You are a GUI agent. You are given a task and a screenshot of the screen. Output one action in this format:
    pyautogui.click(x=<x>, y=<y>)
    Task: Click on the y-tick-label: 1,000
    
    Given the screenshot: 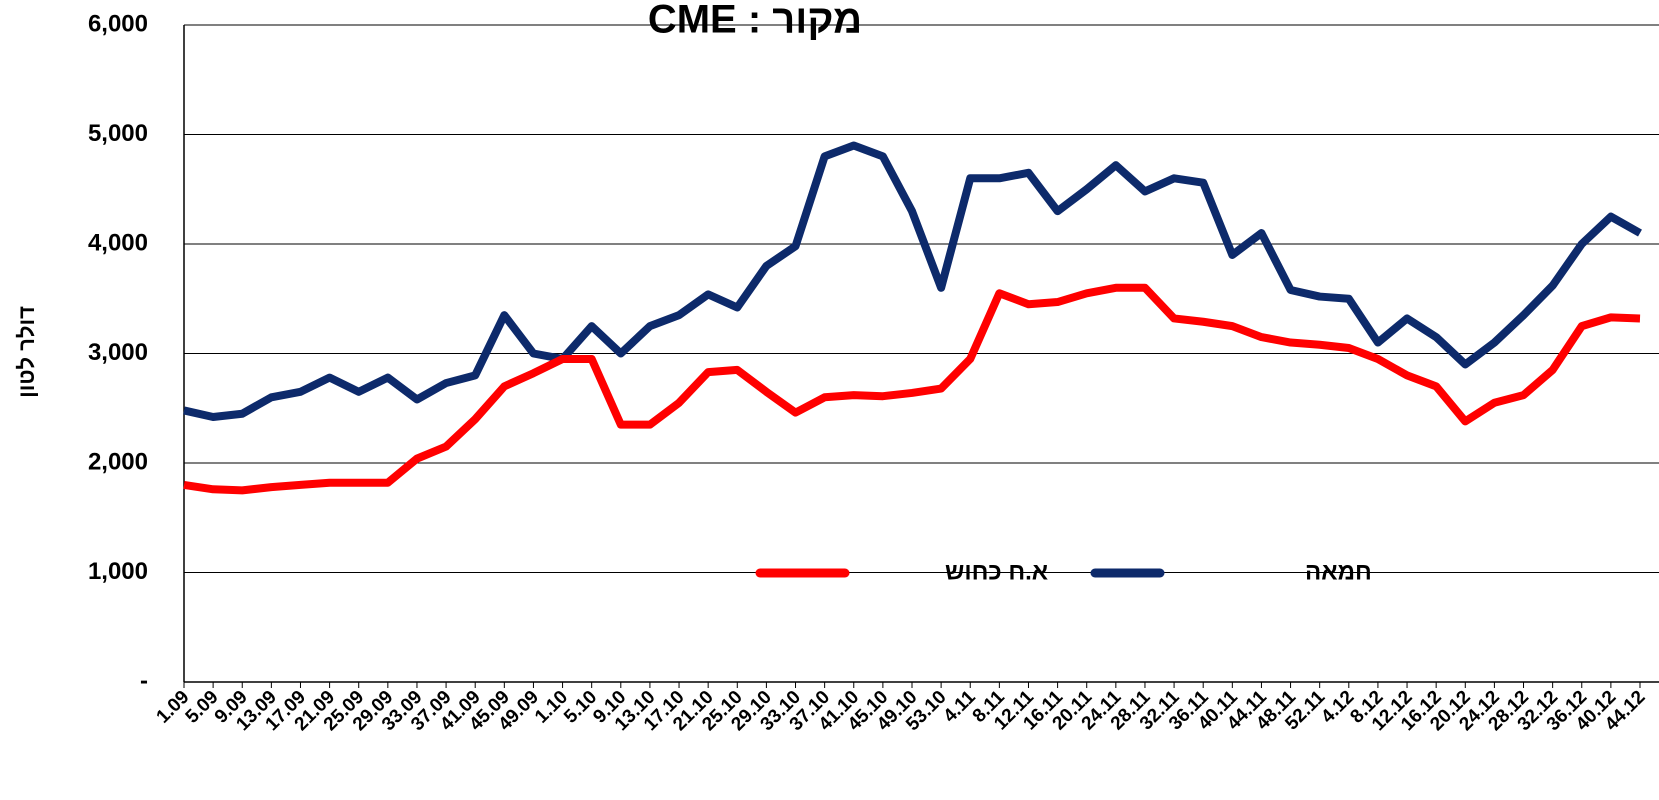 What is the action you would take?
    pyautogui.click(x=118, y=571)
    